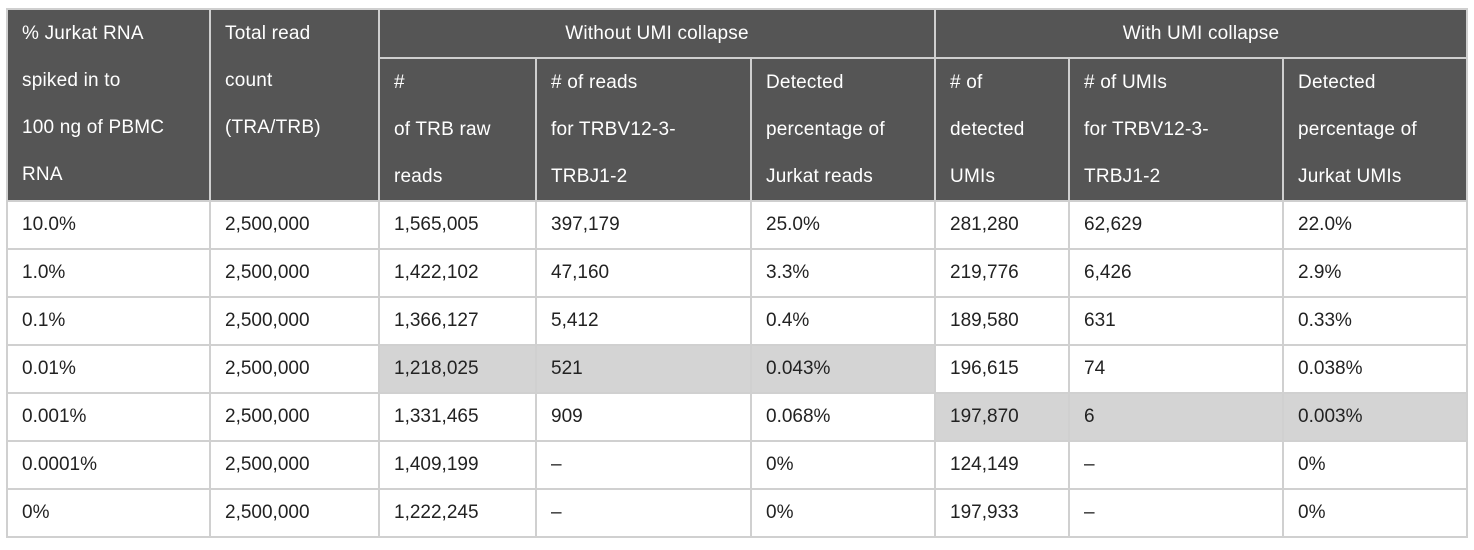 The width and height of the screenshot is (1474, 550). Describe the element at coordinates (1176, 129) in the screenshot. I see `header-umis-trbv: # of UMIs for TRBV12-3- TRBJ1-2` at that location.